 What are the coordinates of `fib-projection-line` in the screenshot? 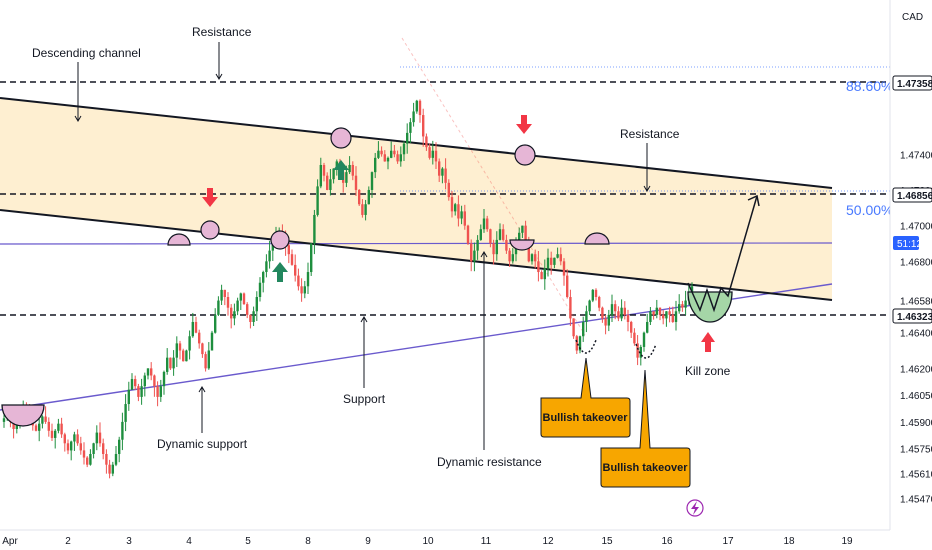 It's located at (493, 186).